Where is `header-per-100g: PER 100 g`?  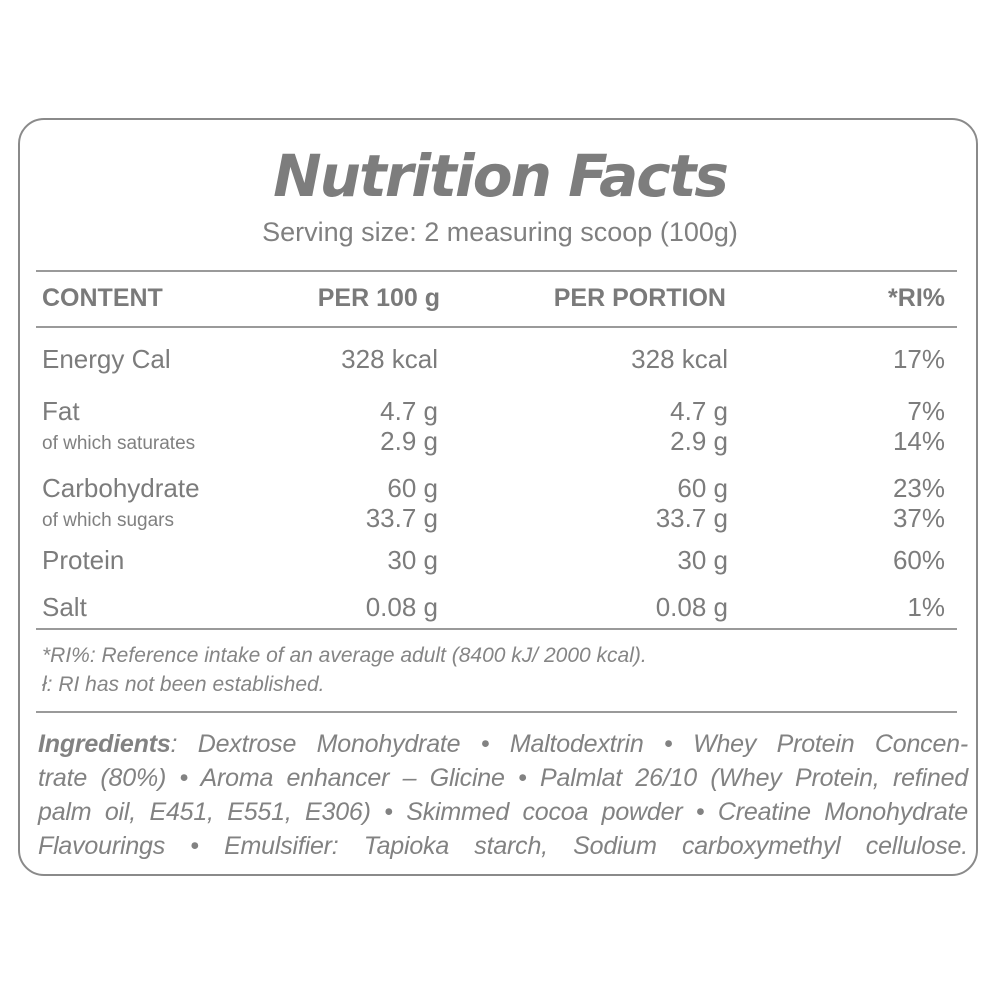 header-per-100g: PER 100 g is located at coordinates (378, 298).